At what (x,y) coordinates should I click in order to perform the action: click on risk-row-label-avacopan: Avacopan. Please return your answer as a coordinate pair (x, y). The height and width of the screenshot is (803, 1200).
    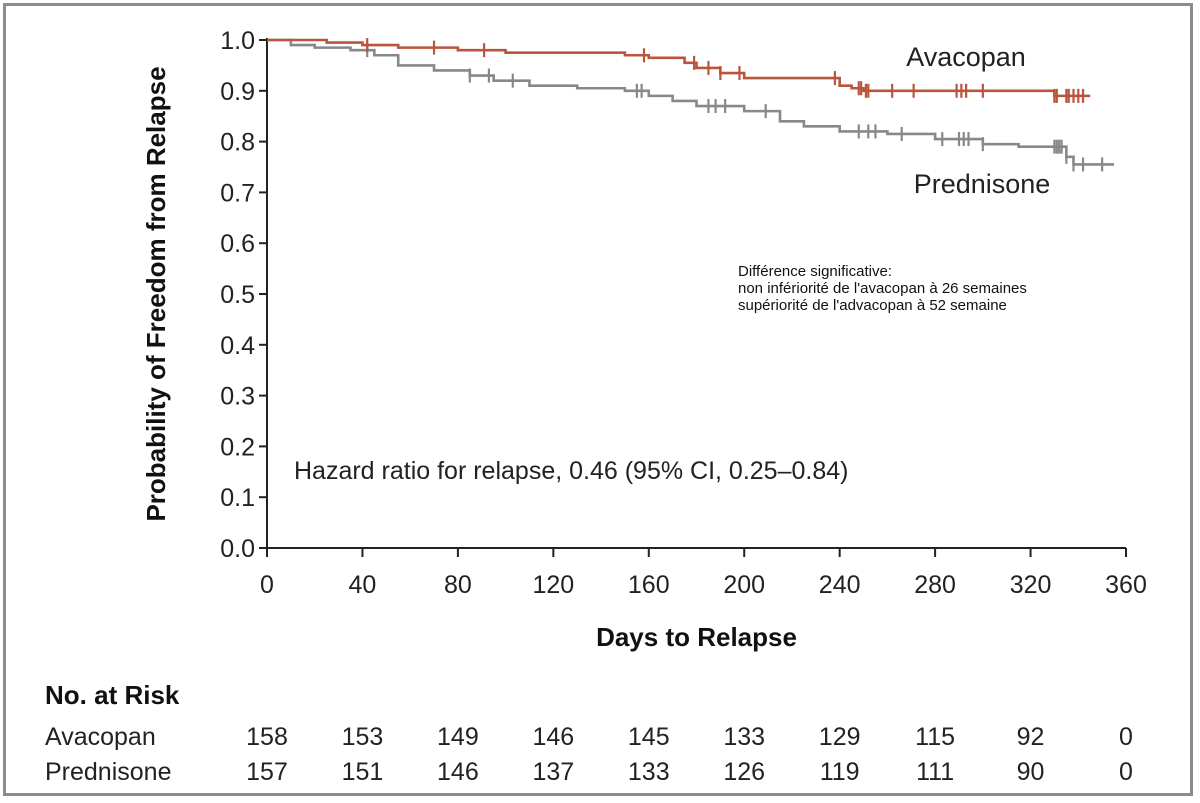
    Looking at the image, I should click on (100, 737).